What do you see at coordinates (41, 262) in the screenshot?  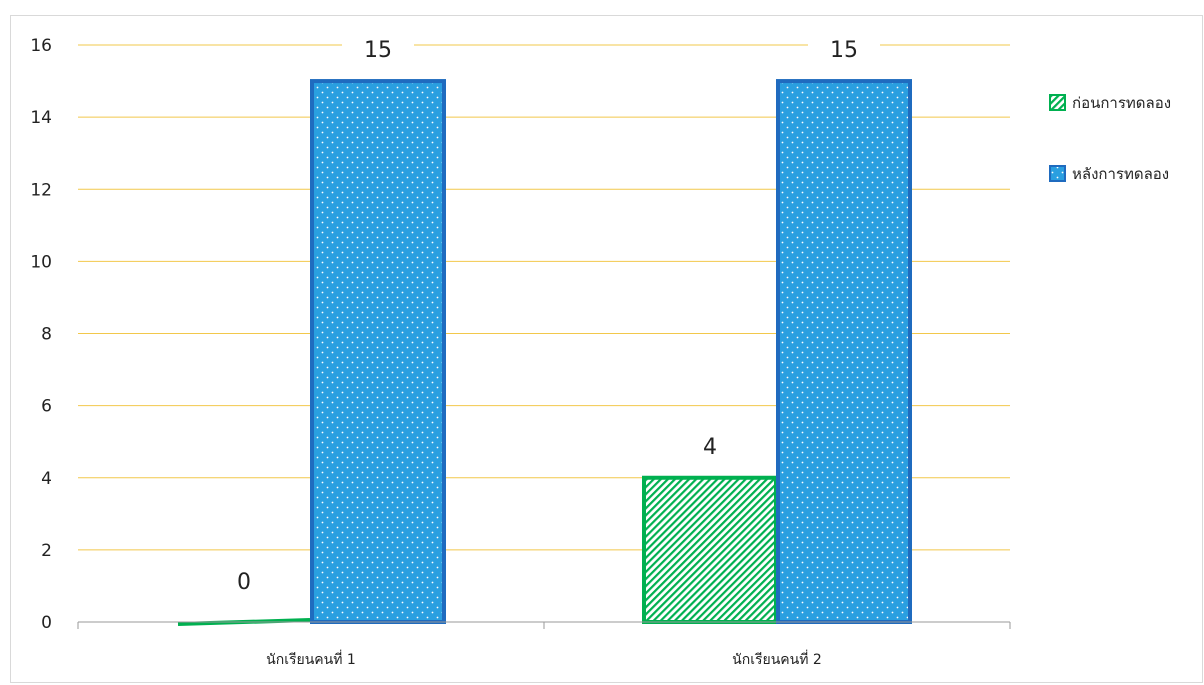 I see `y-tick-label: 10` at bounding box center [41, 262].